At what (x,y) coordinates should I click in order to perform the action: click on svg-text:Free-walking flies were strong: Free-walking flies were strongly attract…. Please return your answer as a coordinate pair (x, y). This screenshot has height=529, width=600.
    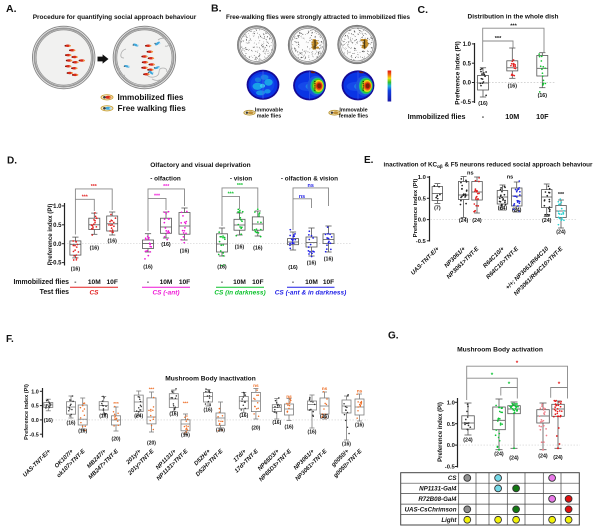
    Looking at the image, I should click on (318, 17).